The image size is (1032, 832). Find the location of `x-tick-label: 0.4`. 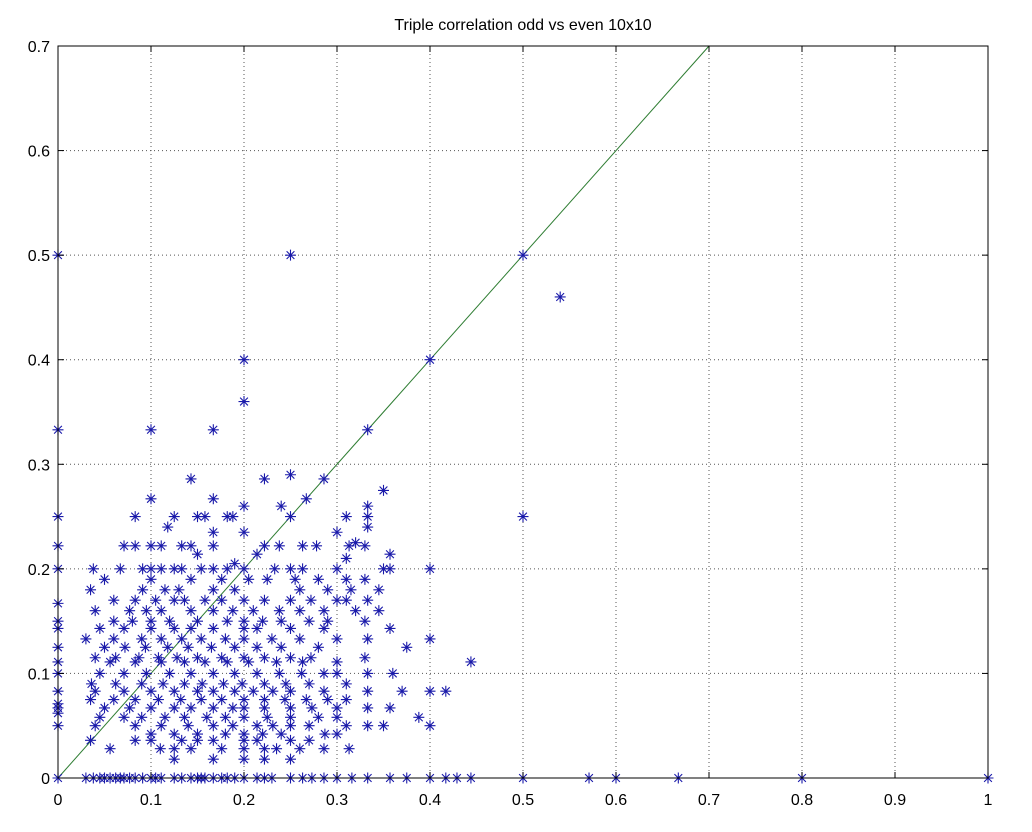

x-tick-label: 0.4 is located at coordinates (430, 800).